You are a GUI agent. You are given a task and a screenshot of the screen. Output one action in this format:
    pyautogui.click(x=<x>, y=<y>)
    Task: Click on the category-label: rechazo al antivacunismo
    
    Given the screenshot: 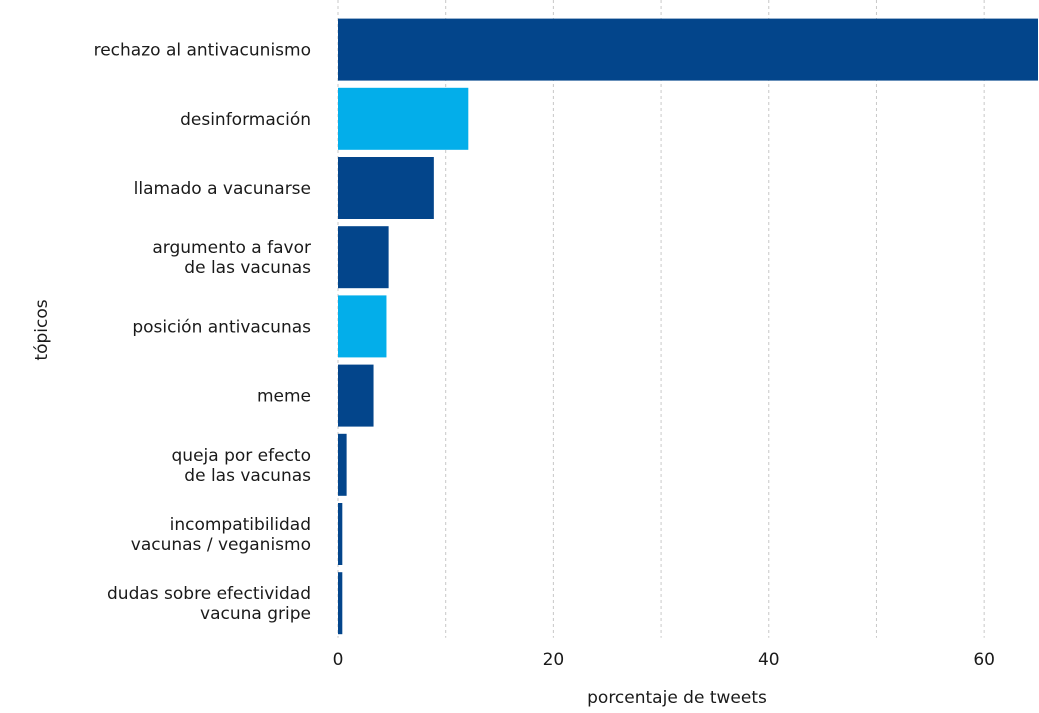 What is the action you would take?
    pyautogui.click(x=202, y=51)
    